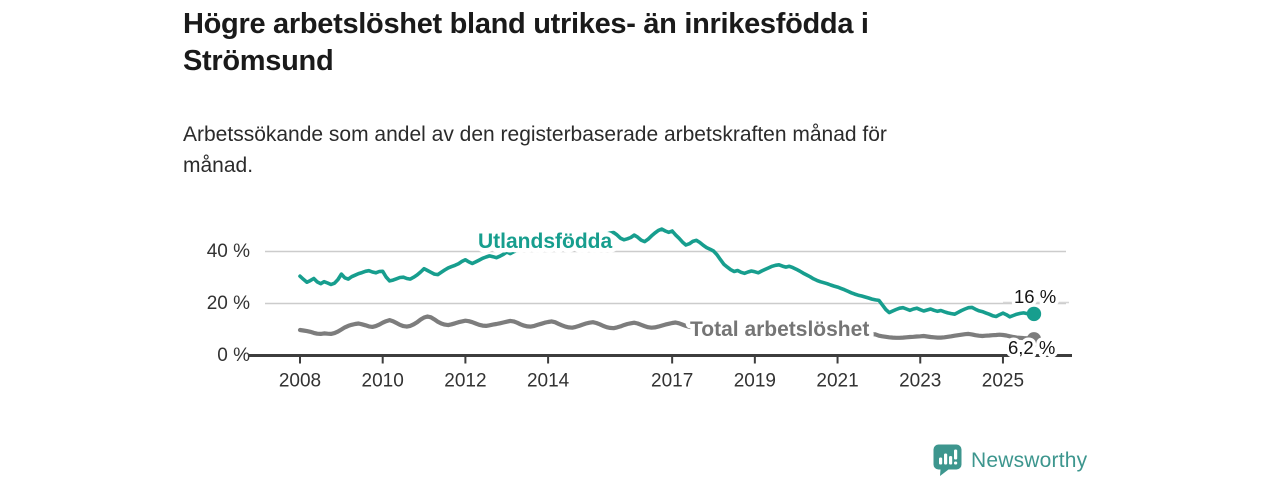 The image size is (1280, 480). Describe the element at coordinates (1029, 460) in the screenshot. I see `brand-name: Newsworthy` at that location.